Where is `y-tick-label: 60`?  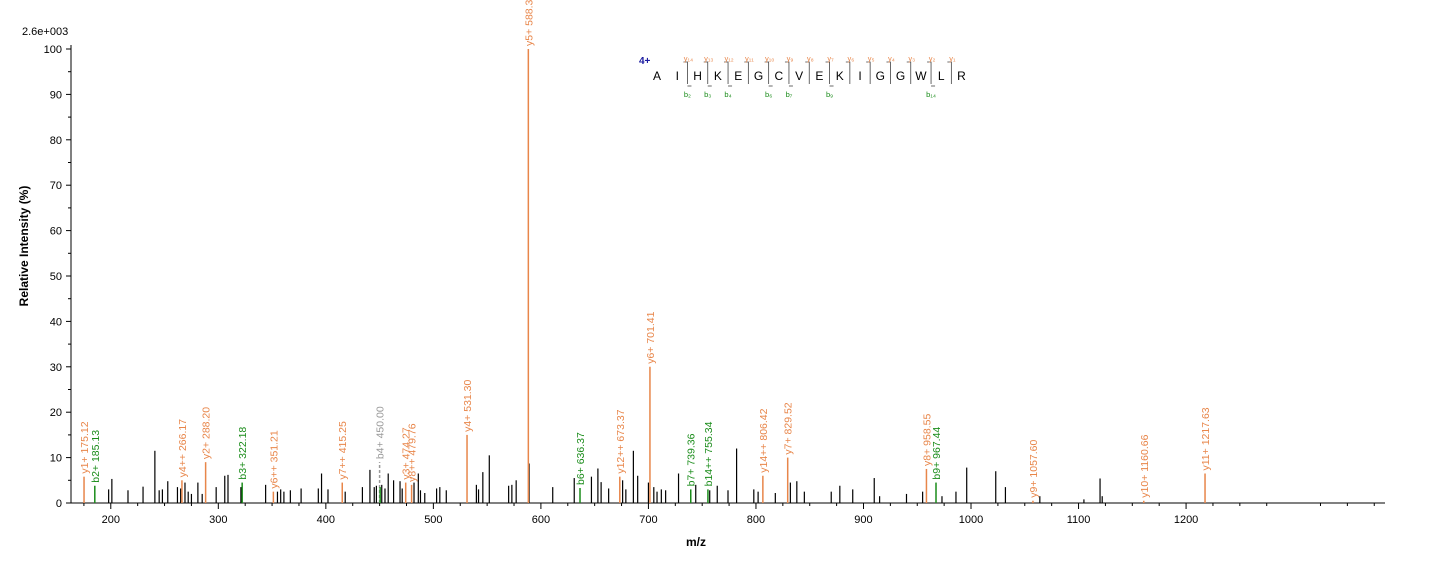 y-tick-label: 60 is located at coordinates (56, 232).